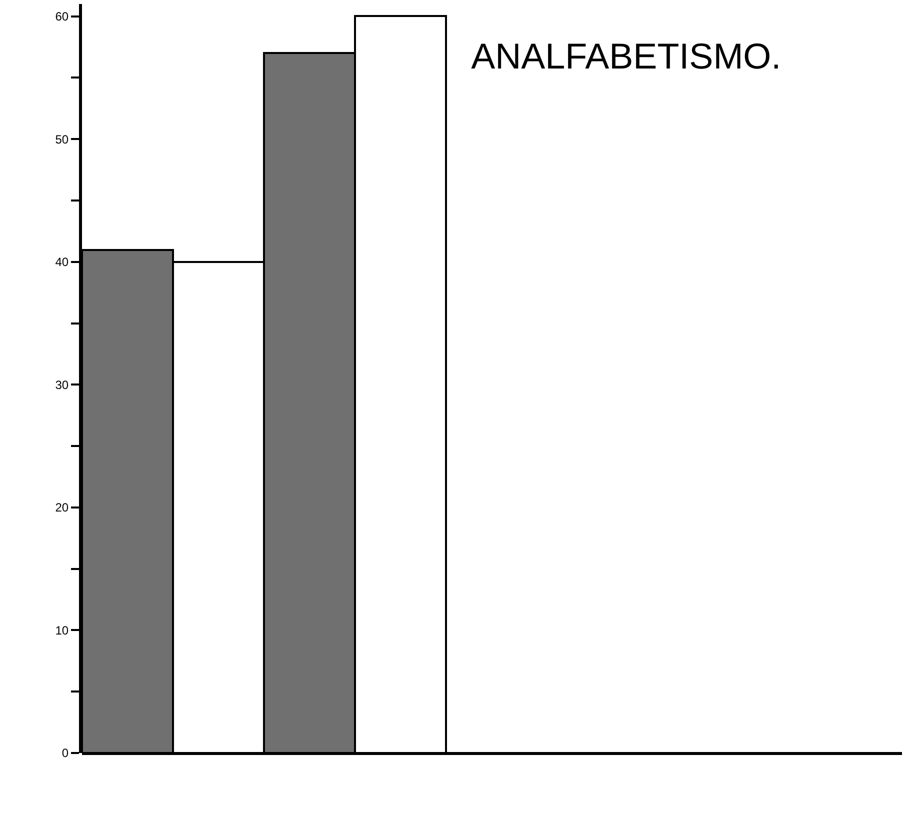 Image resolution: width=906 pixels, height=813 pixels. What do you see at coordinates (62, 385) in the screenshot?
I see `y-tick-label: 30` at bounding box center [62, 385].